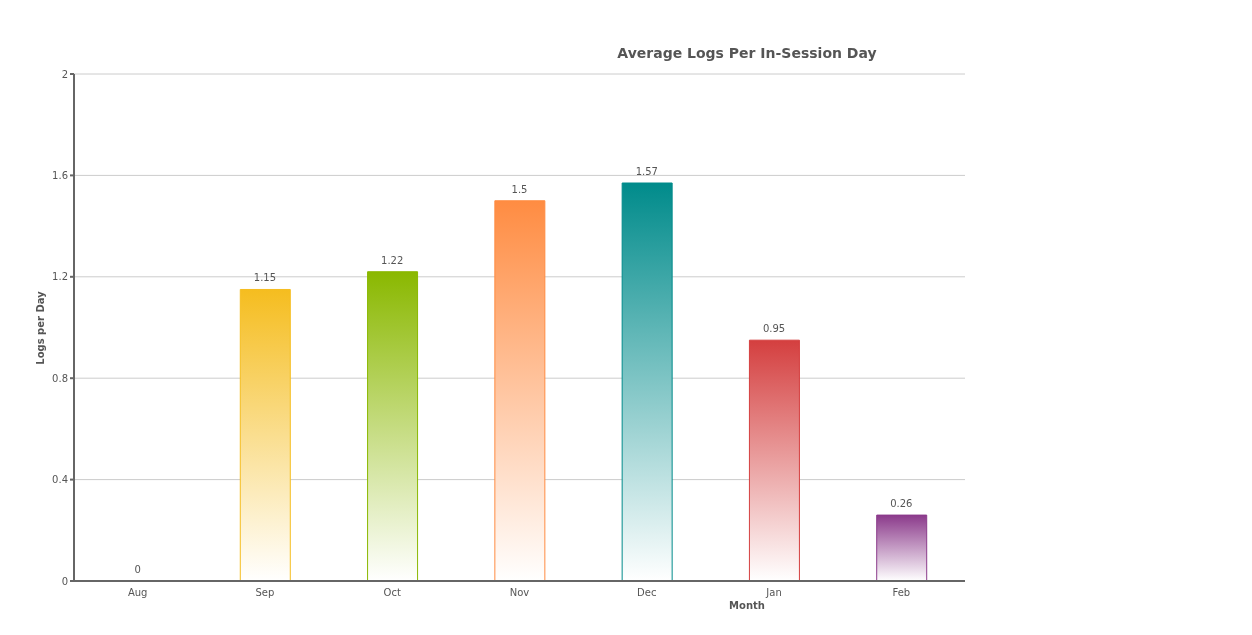 The image size is (1252, 635). What do you see at coordinates (60, 378) in the screenshot?
I see `y-tick-label: 0.8` at bounding box center [60, 378].